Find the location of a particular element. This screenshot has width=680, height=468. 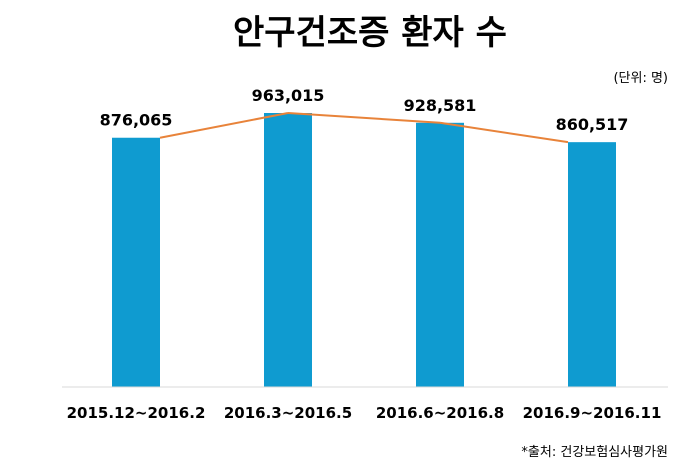

value-label-2: 963,015 is located at coordinates (288, 95).